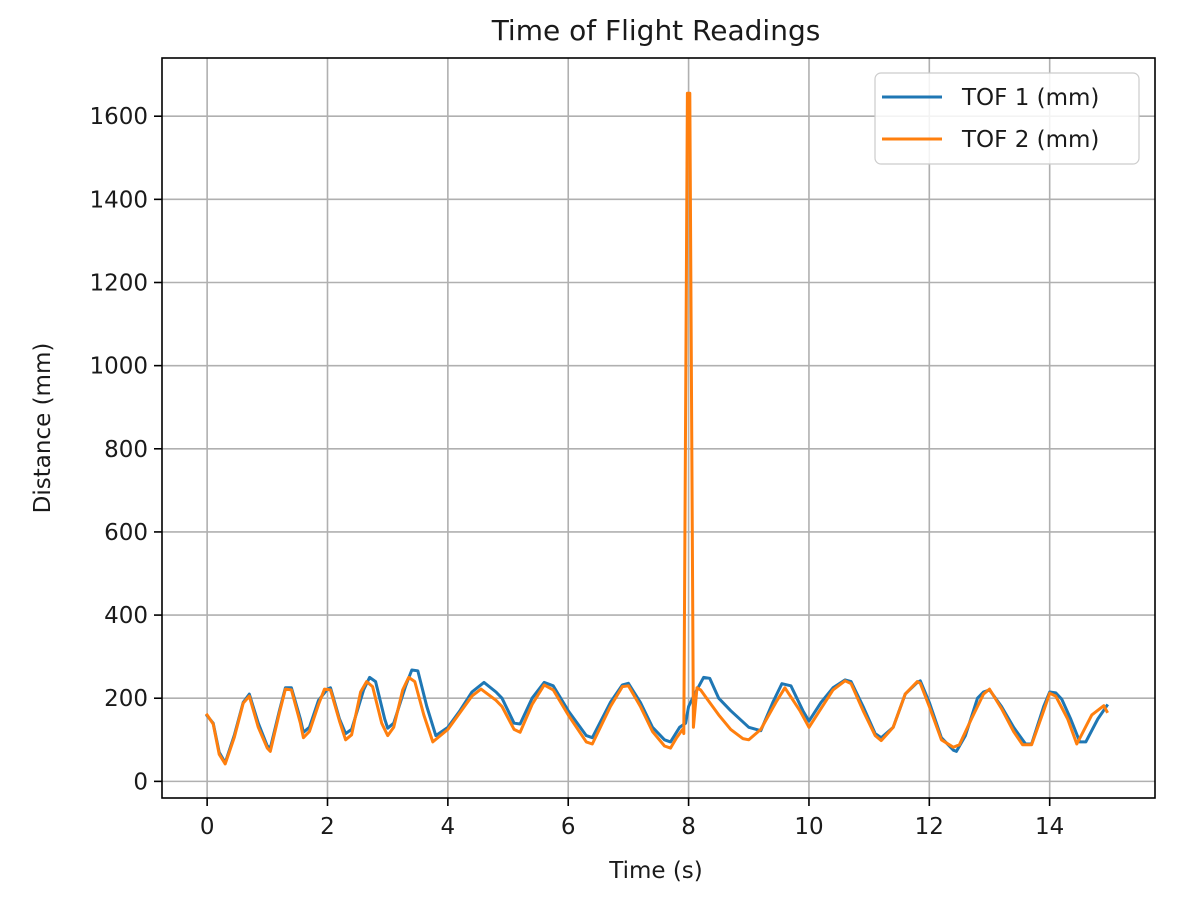 Image resolution: width=1186 pixels, height=916 pixels. What do you see at coordinates (655, 871) in the screenshot?
I see `x-axis-label: Time (s)` at bounding box center [655, 871].